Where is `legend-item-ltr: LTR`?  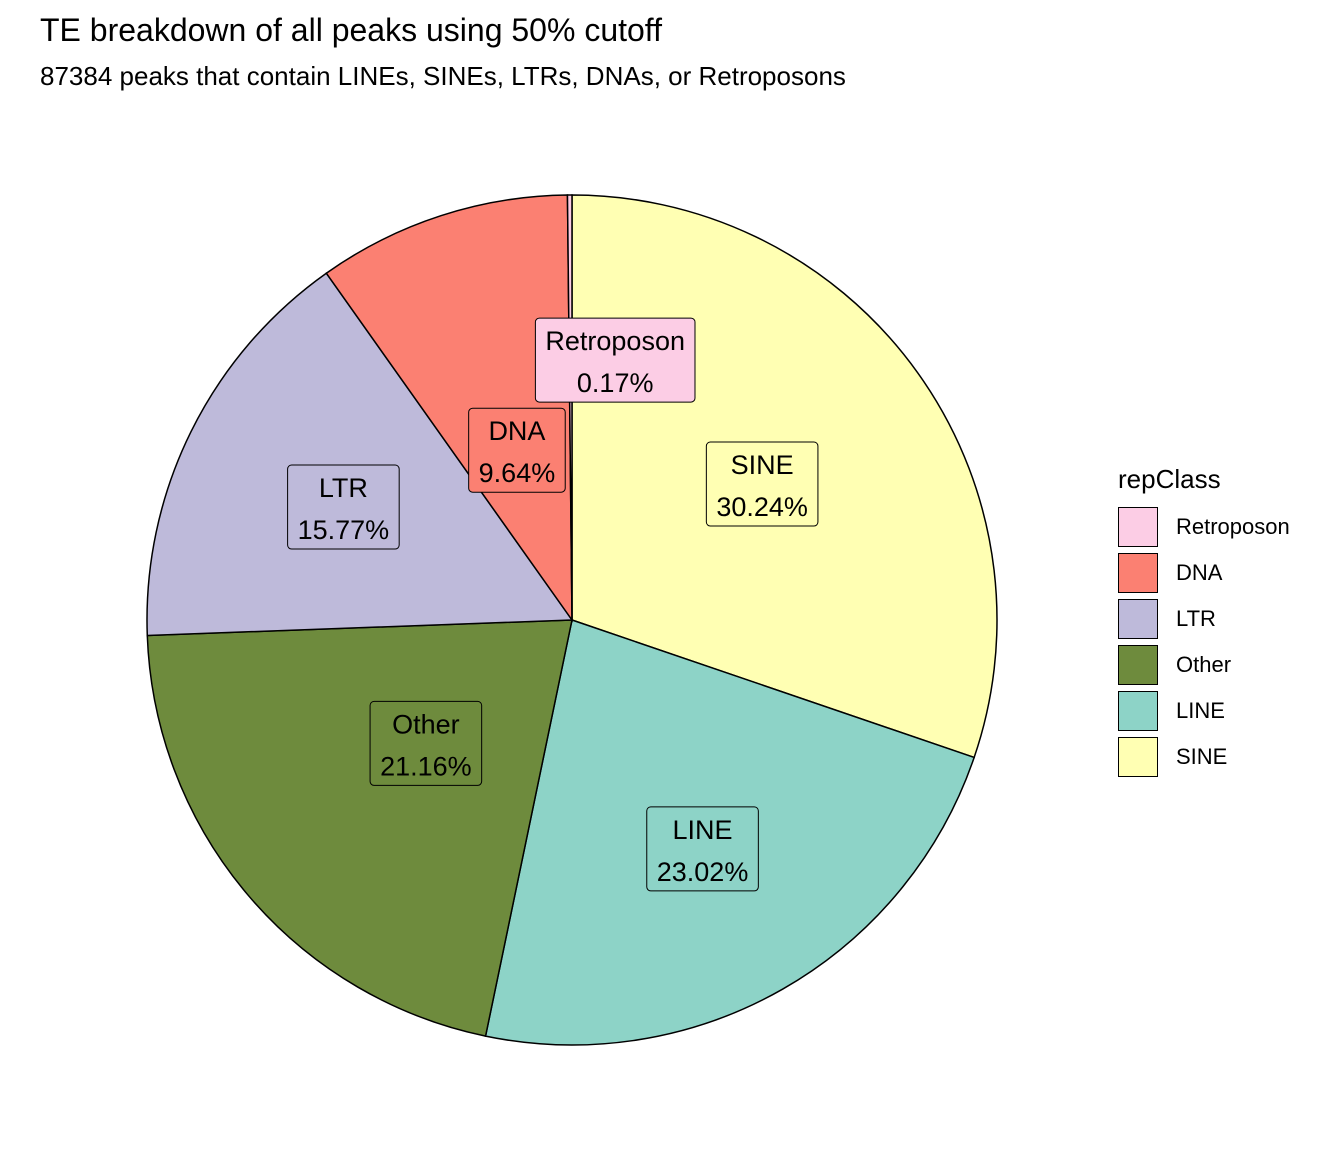
legend-item-ltr: LTR is located at coordinates (1204, 619).